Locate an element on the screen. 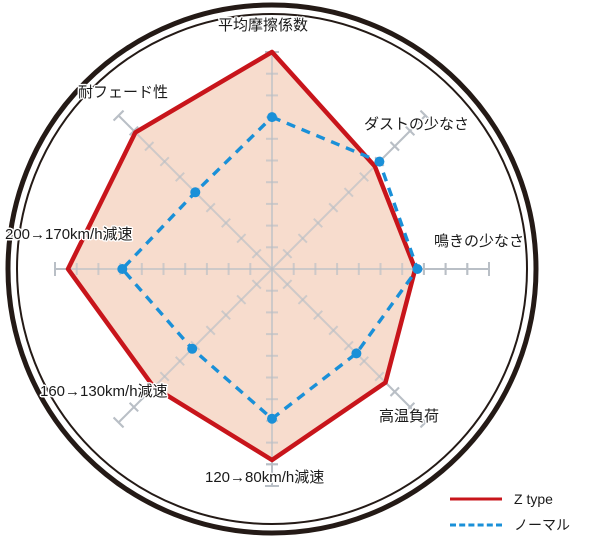  axis-label-dust: ダストの少なさ is located at coordinates (417, 124).